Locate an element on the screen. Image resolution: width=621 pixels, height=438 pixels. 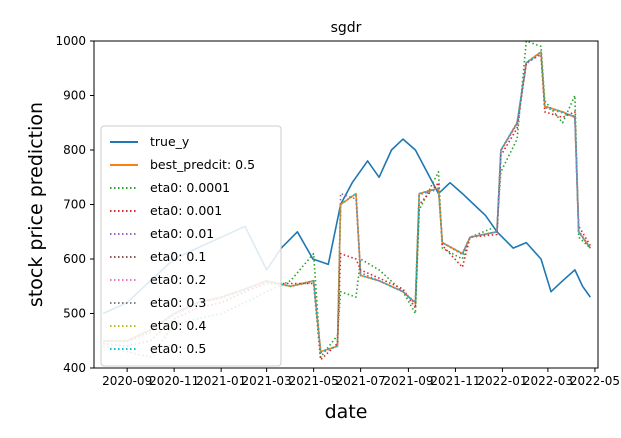
legend-label: best_predcit: 0.5 is located at coordinates (202, 164).